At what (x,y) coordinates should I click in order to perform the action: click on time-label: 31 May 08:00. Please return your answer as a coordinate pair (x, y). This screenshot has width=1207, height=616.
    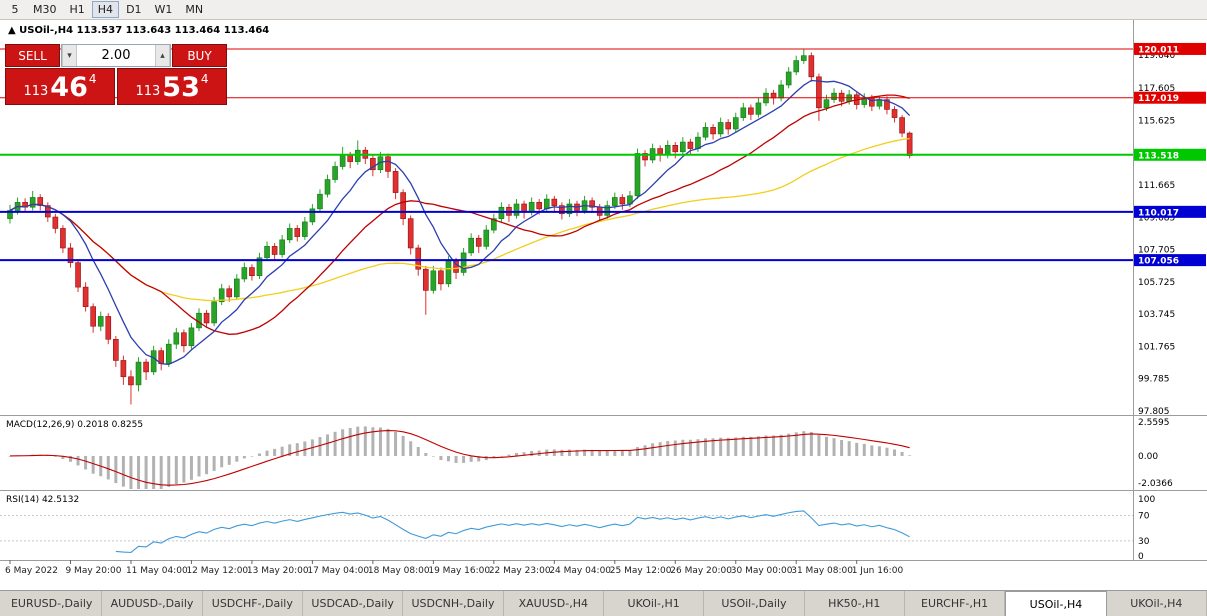
    Looking at the image, I should click on (822, 571).